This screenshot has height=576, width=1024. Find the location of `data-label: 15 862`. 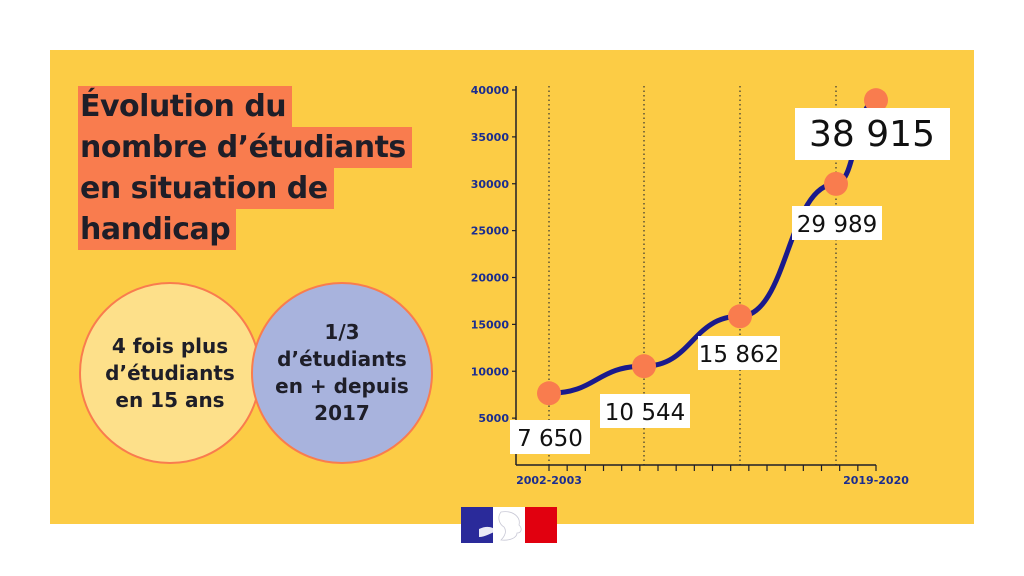

data-label: 15 862 is located at coordinates (739, 355).